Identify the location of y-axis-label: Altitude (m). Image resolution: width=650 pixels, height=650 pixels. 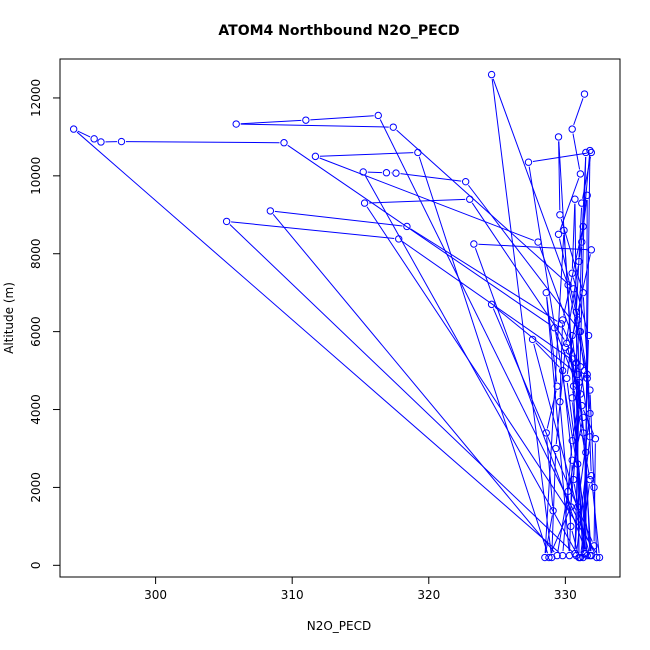
(9, 318).